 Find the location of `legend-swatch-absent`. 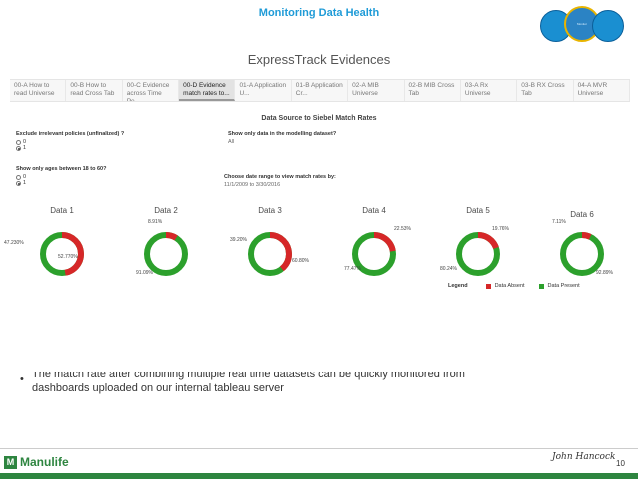

legend-swatch-absent is located at coordinates (488, 286).